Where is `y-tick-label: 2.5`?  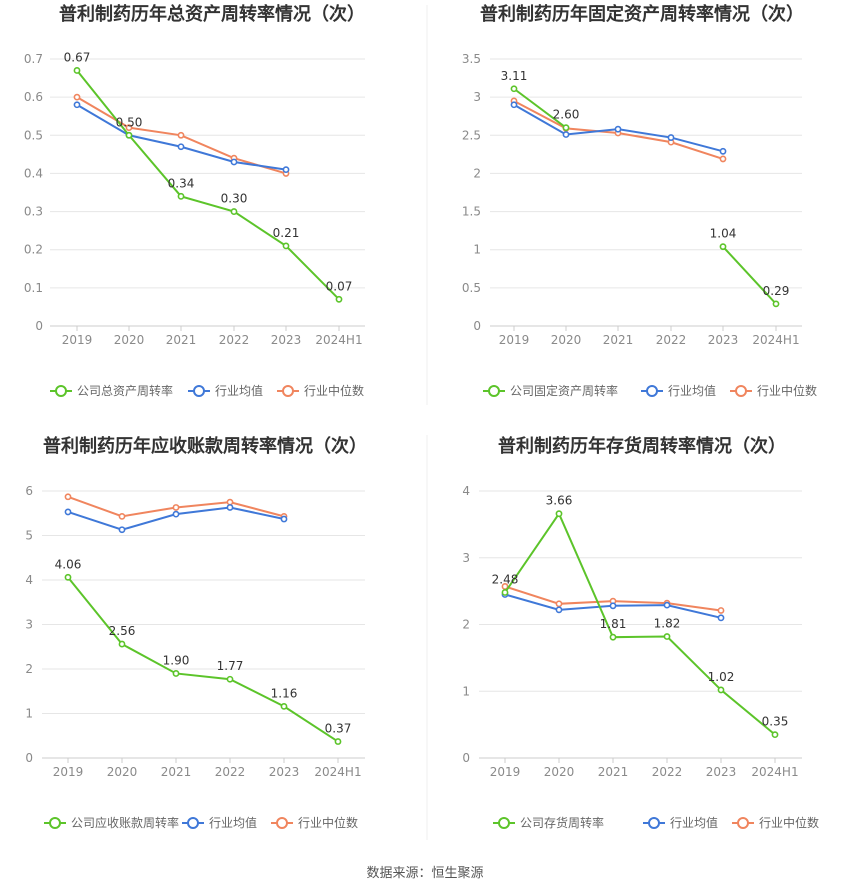
y-tick-label: 2.5 is located at coordinates (471, 135).